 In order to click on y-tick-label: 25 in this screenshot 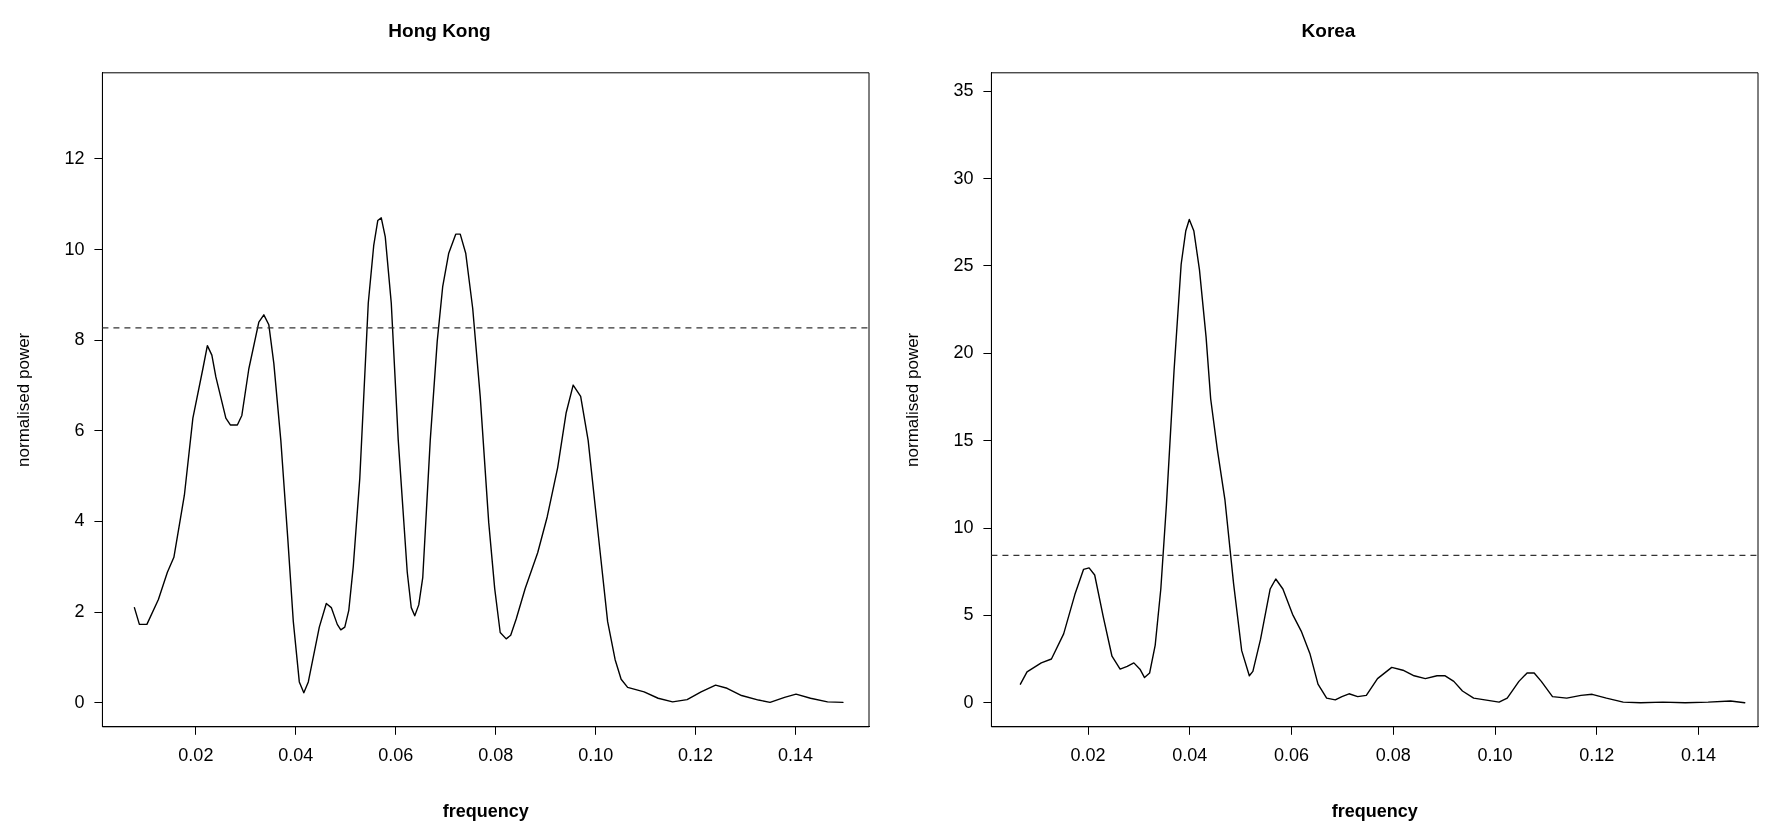, I will do `click(963, 264)`.